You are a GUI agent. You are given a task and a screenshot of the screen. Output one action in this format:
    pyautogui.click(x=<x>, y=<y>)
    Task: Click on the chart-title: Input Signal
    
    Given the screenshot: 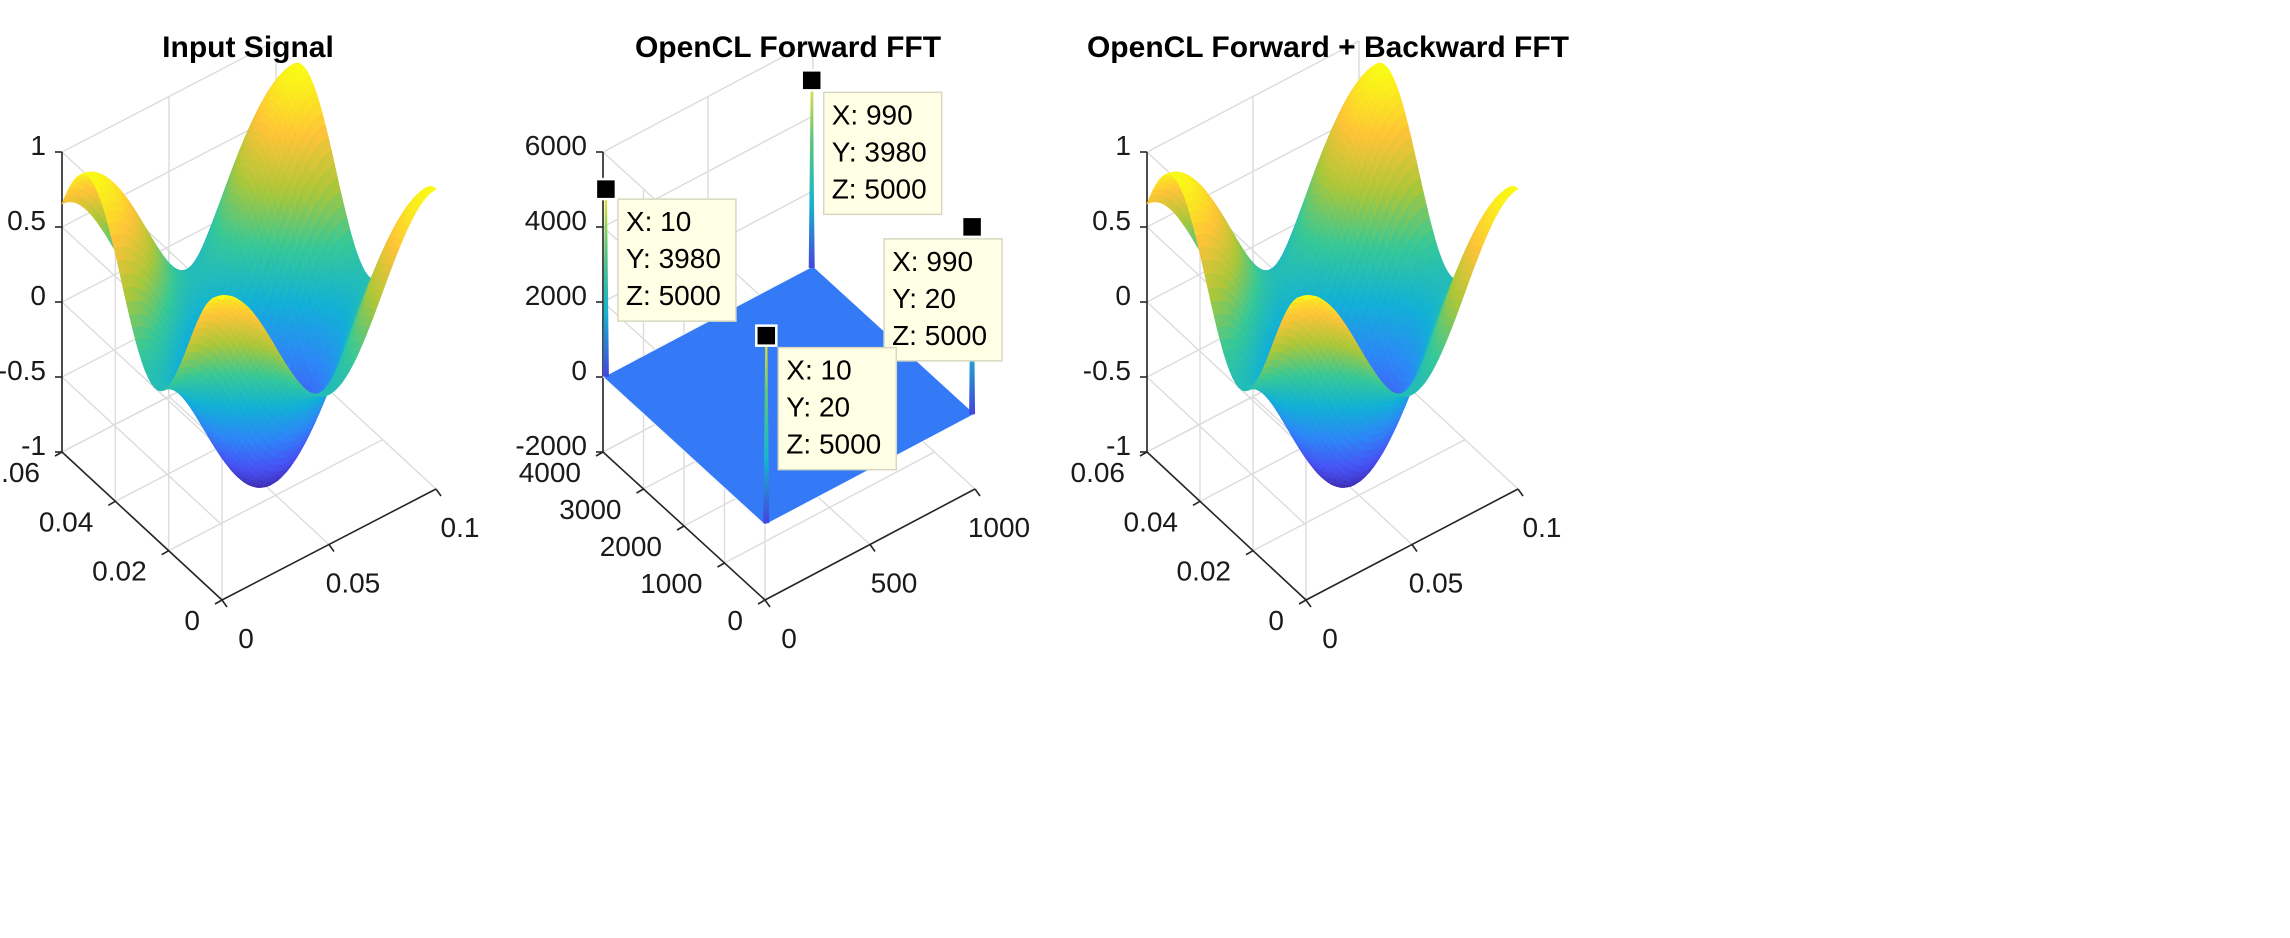 What is the action you would take?
    pyautogui.click(x=248, y=47)
    